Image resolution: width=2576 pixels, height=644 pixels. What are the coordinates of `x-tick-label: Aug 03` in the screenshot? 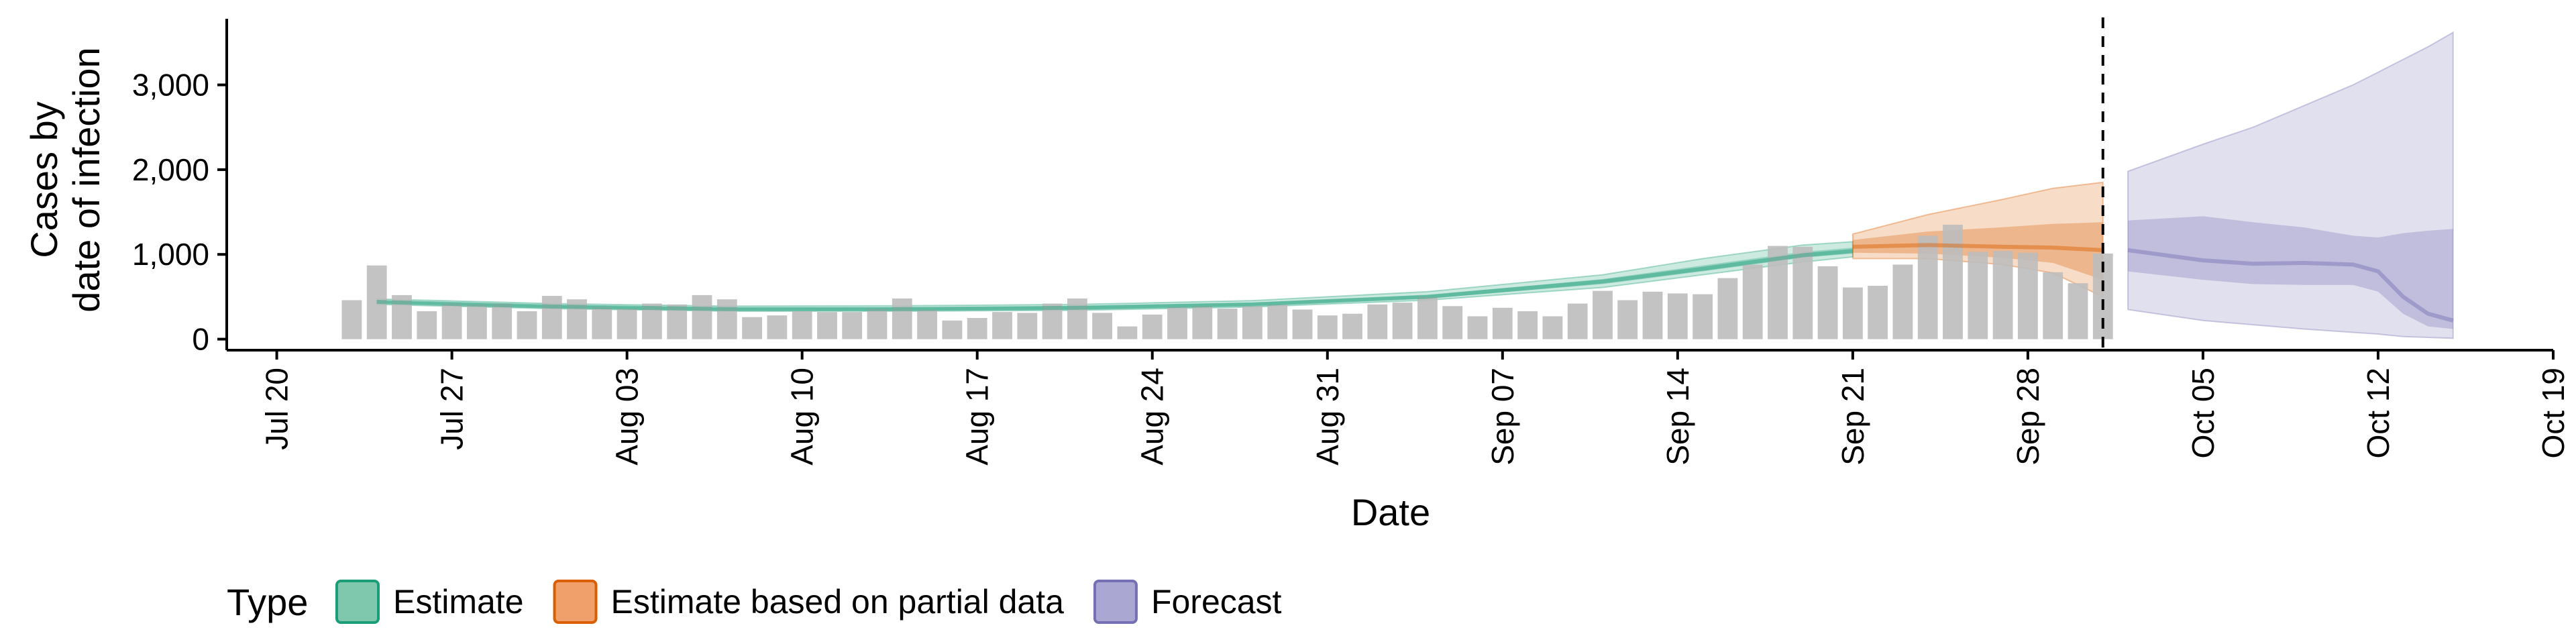 It's located at (627, 417).